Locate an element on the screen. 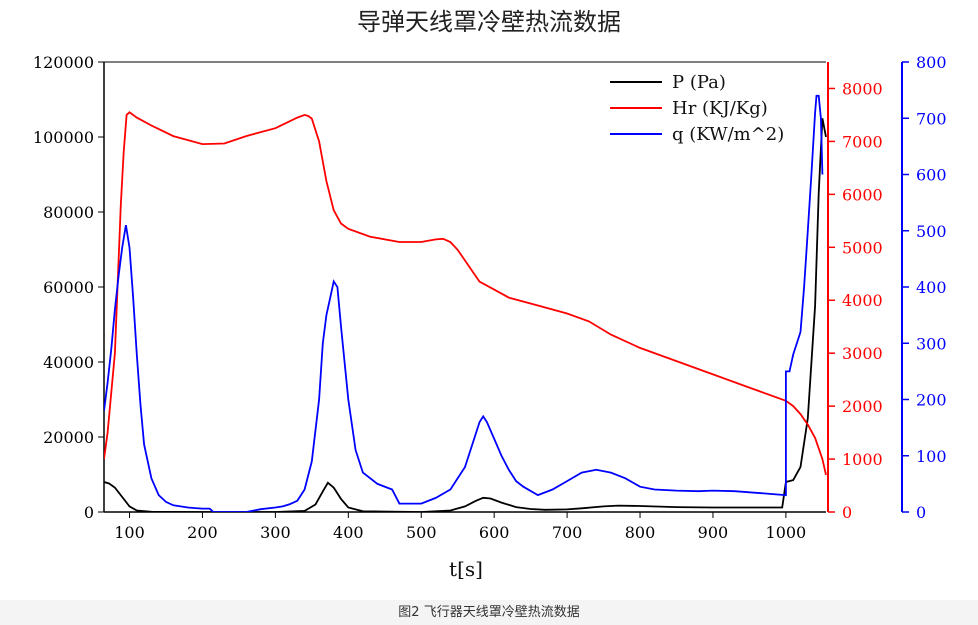 This screenshot has width=978, height=625. x-tick-label-1000: 1000 is located at coordinates (786, 532).